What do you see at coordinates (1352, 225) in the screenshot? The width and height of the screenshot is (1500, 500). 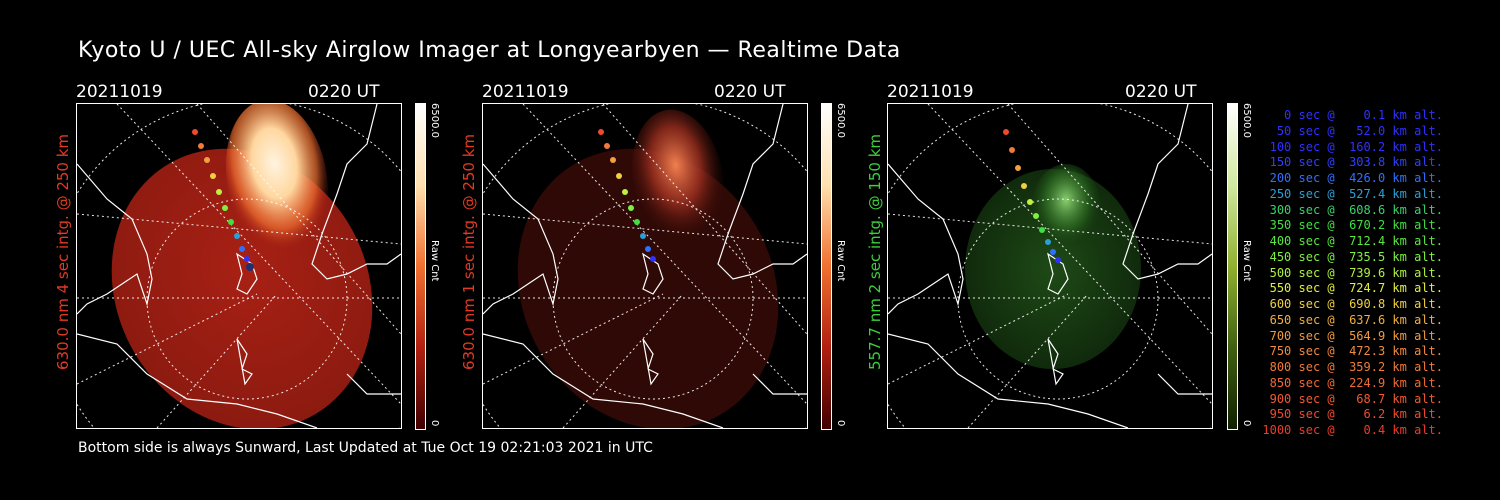 I see `legend-item: 350 sec @ 670.2 km alt.` at bounding box center [1352, 225].